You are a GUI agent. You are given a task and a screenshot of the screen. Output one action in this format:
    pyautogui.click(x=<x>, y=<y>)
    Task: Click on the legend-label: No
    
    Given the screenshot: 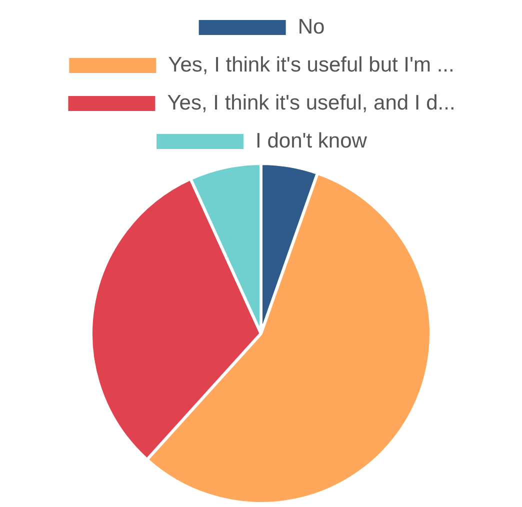 What is the action you would take?
    pyautogui.click(x=311, y=26)
    